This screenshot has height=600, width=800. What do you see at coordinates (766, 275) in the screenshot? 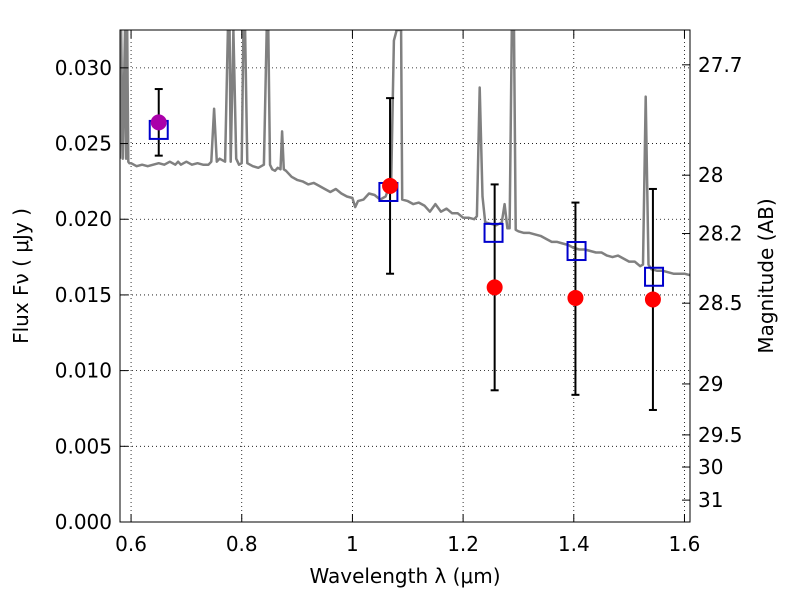
I see `y2-axis-label: Magnitude (AB)` at bounding box center [766, 275].